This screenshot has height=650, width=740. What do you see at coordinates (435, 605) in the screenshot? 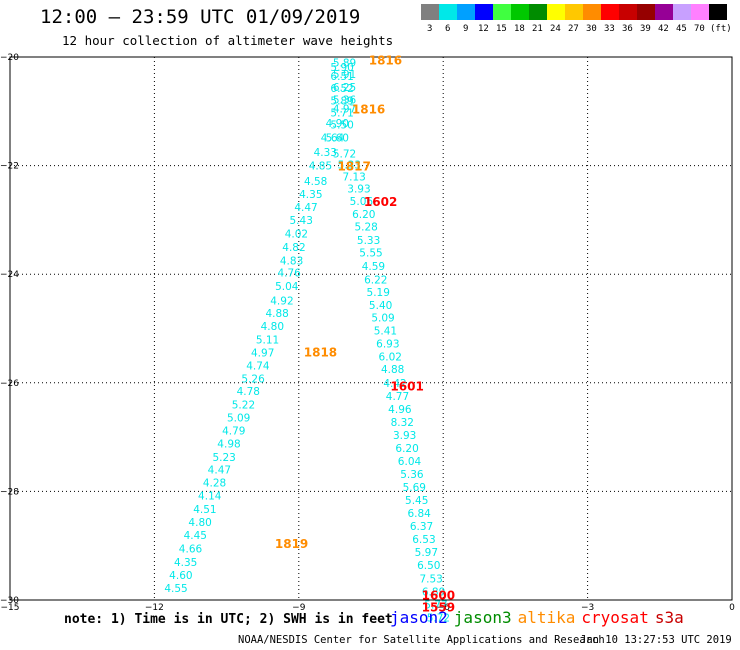
I see `wave-height-label: 5.77` at bounding box center [435, 605].